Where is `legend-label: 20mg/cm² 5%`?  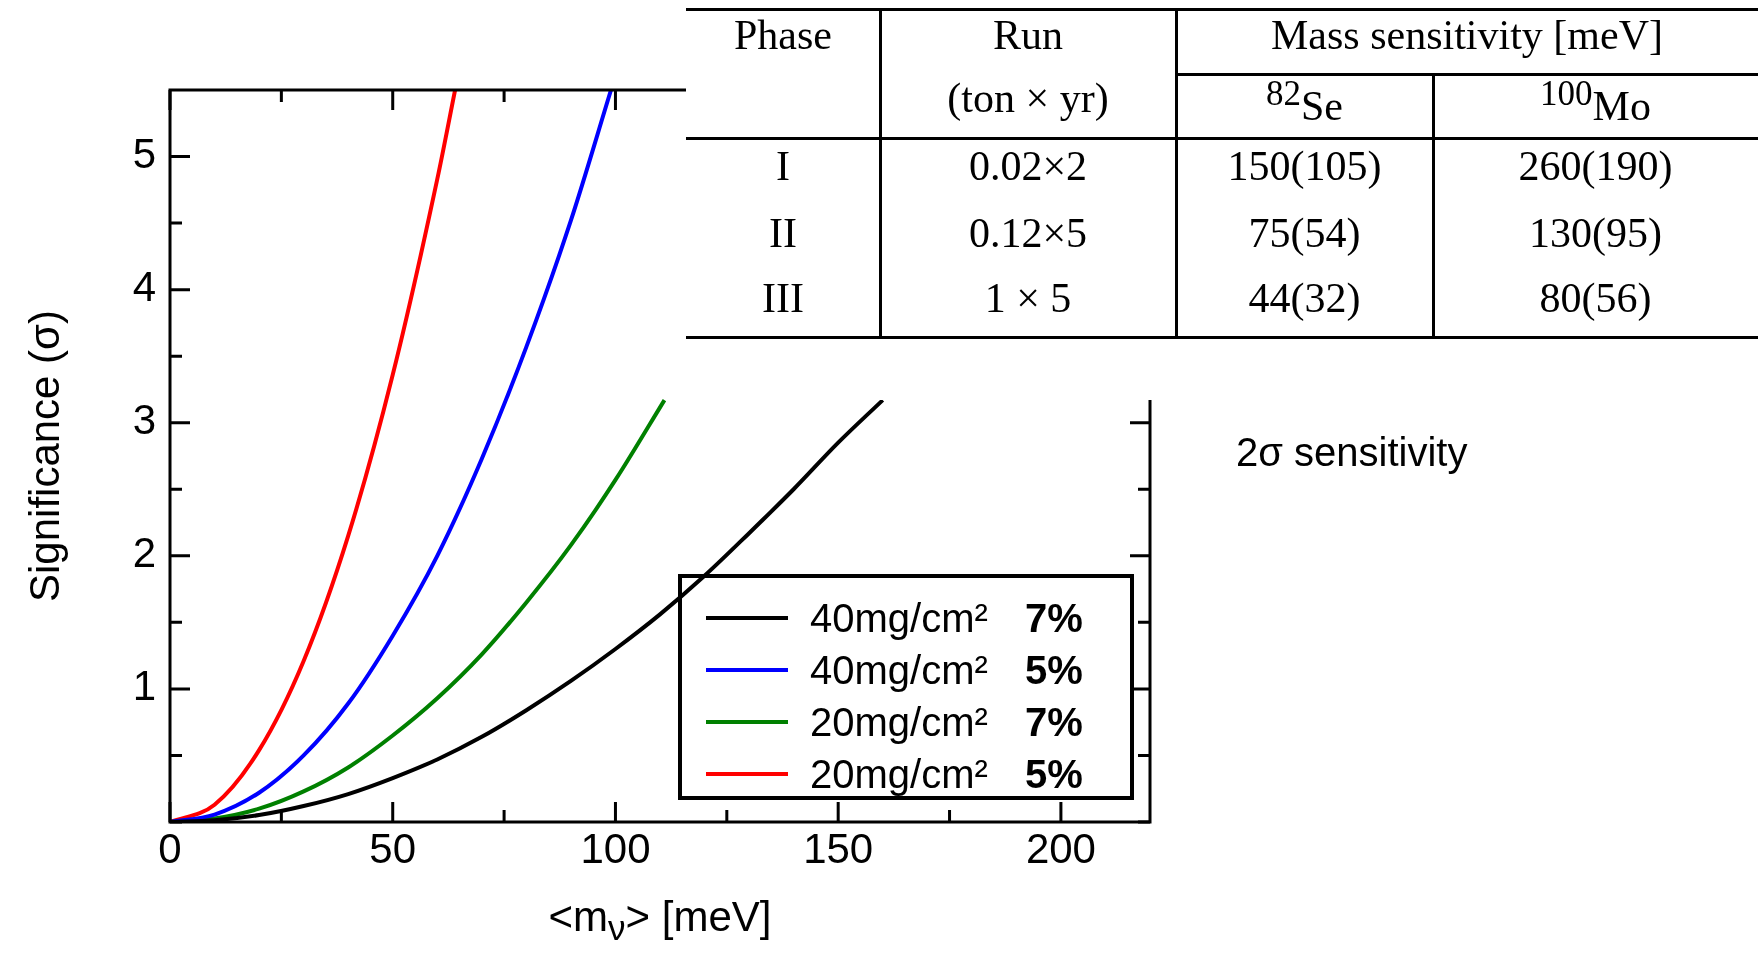 legend-label: 20mg/cm² 5% is located at coordinates (946, 774).